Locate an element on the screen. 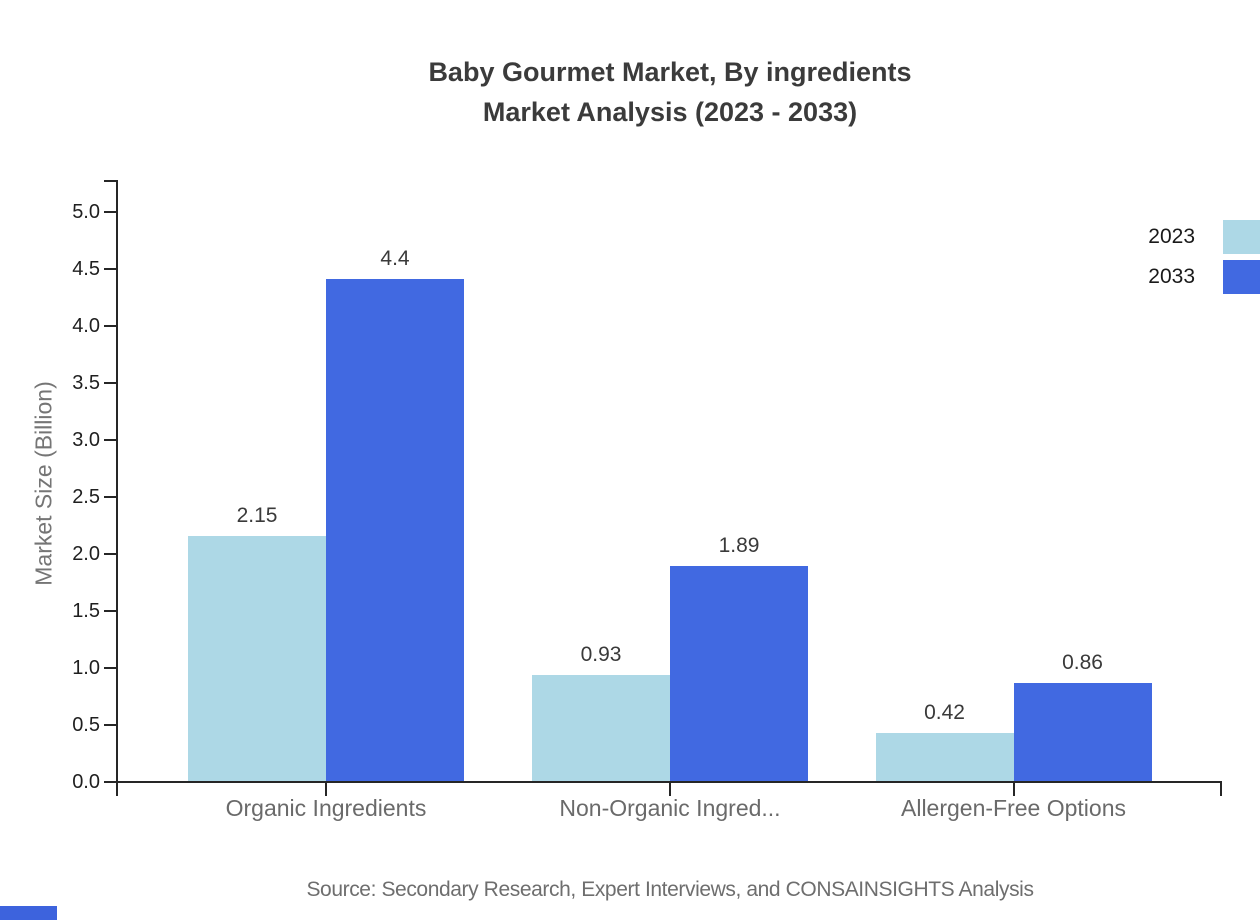  category-label: Organic Ingredients is located at coordinates (326, 808).